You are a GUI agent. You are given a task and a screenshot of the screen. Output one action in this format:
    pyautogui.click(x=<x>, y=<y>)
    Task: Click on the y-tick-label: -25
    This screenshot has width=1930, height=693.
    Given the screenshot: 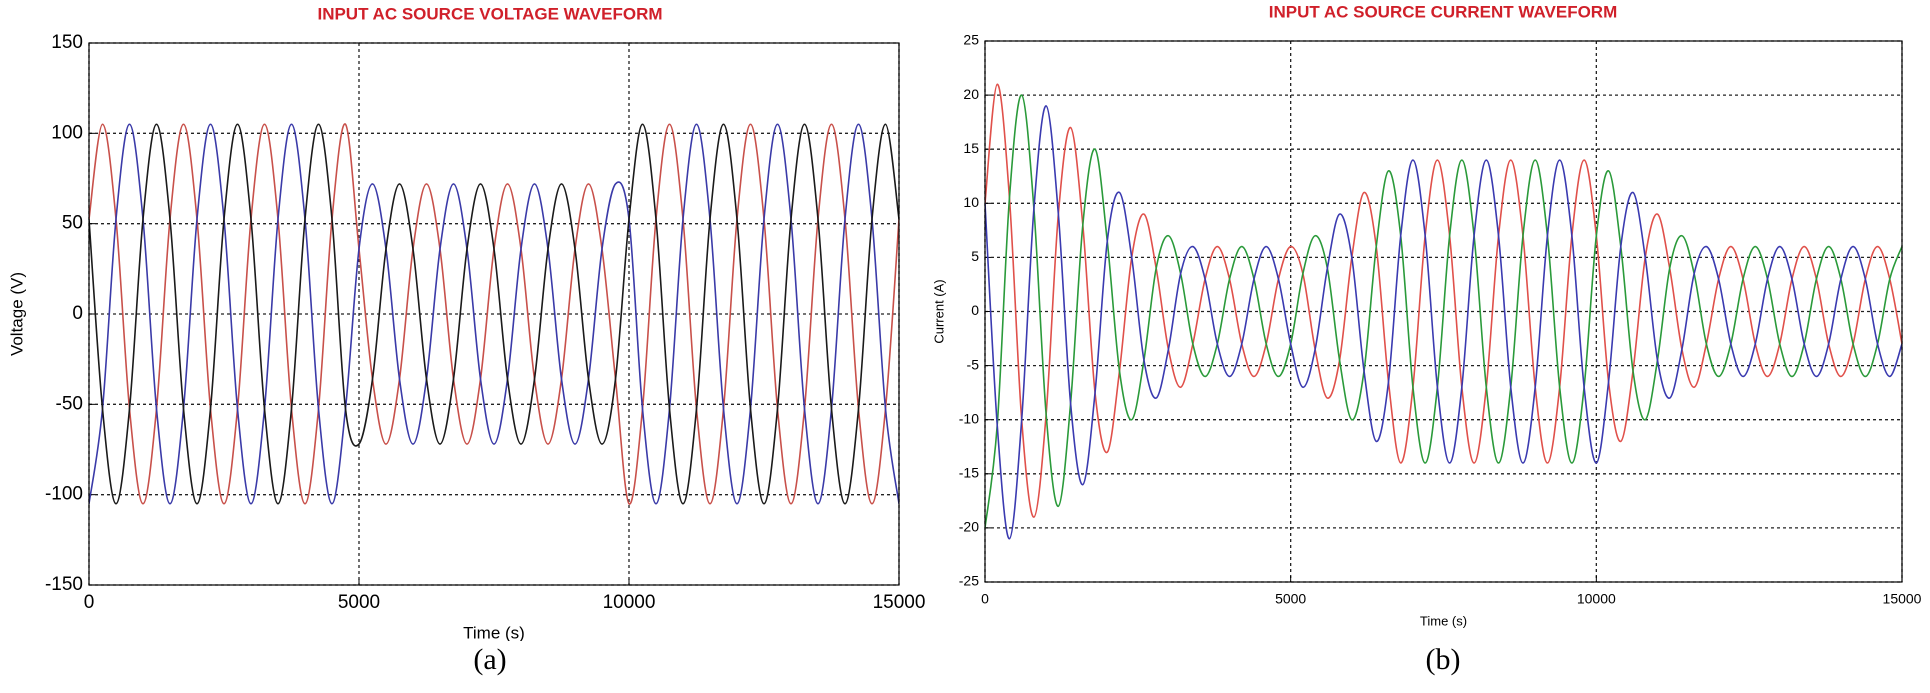 What is the action you would take?
    pyautogui.click(x=969, y=581)
    